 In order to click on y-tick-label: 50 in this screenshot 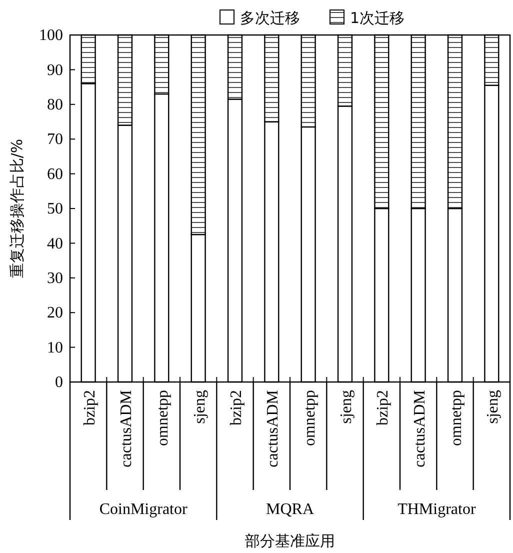, I will do `click(55, 209)`.